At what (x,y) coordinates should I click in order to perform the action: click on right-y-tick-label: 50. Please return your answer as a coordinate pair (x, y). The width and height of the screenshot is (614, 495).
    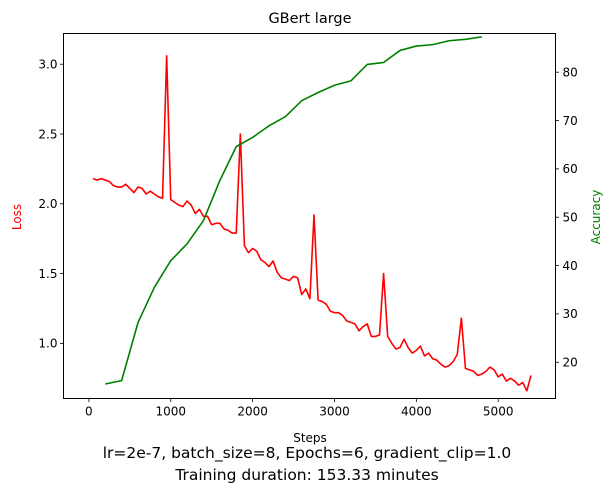
    Looking at the image, I should click on (570, 218).